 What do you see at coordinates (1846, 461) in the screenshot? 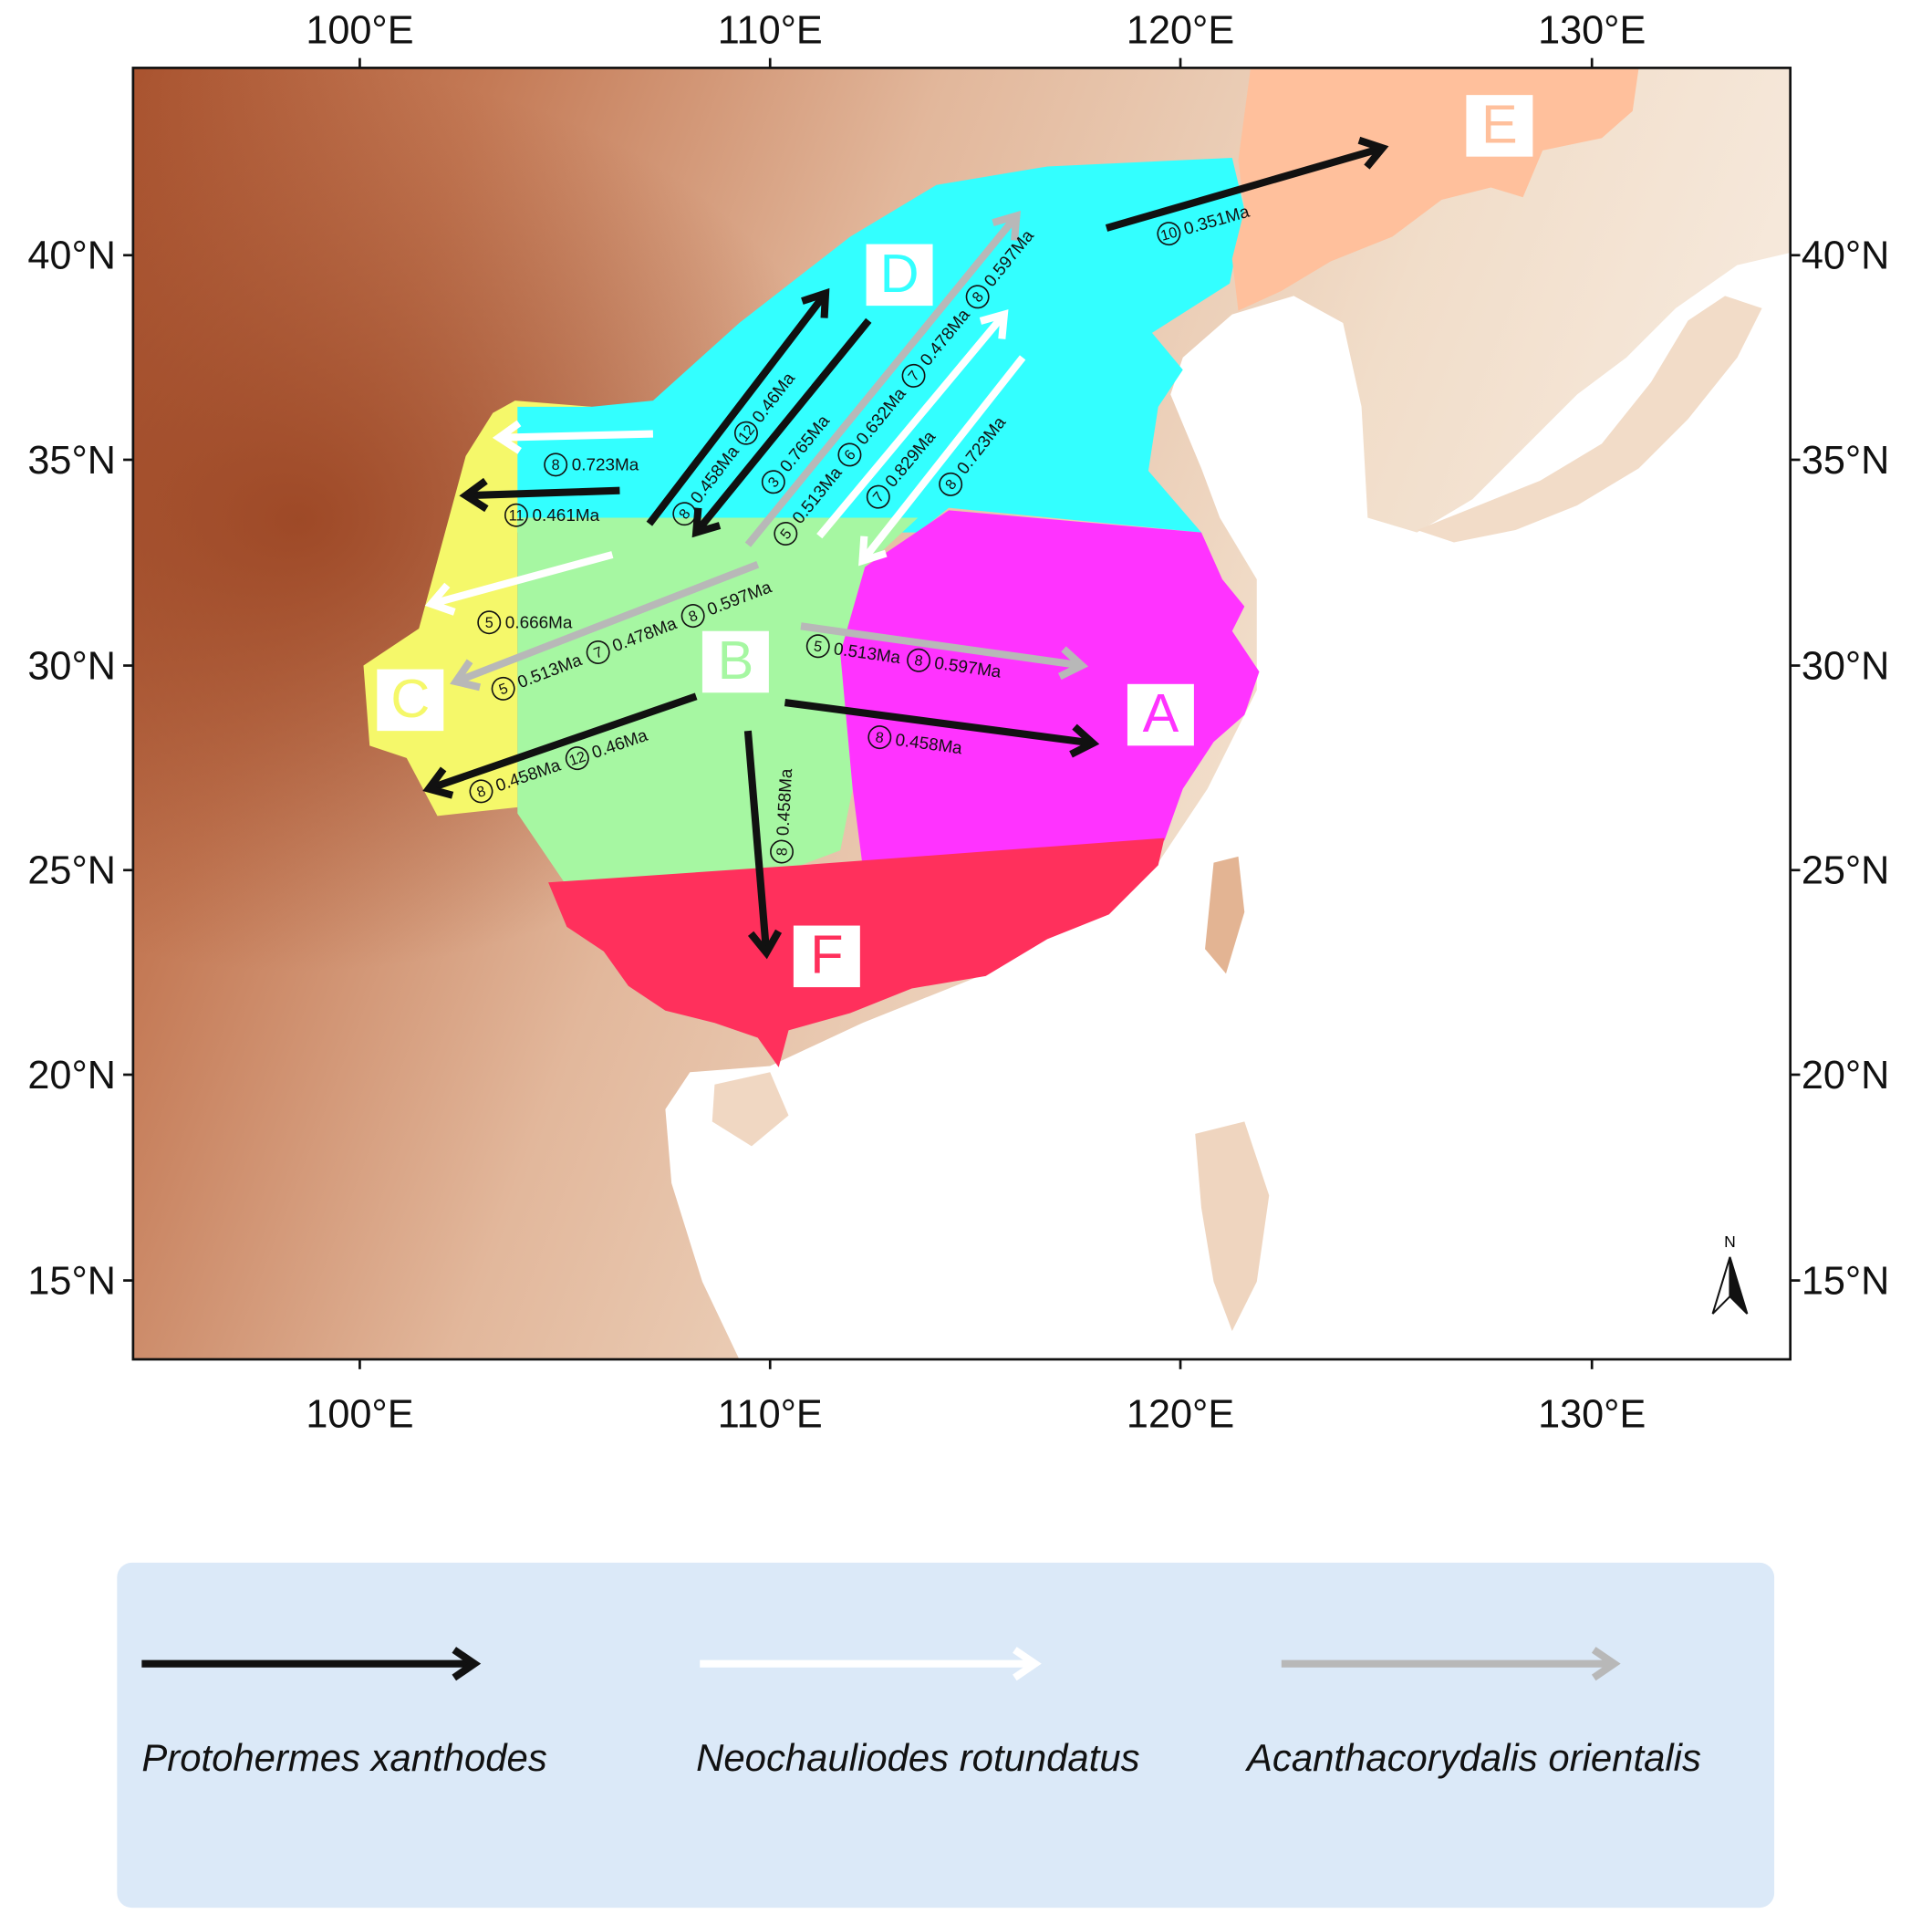
I see `lat-label: 35°N` at bounding box center [1846, 461].